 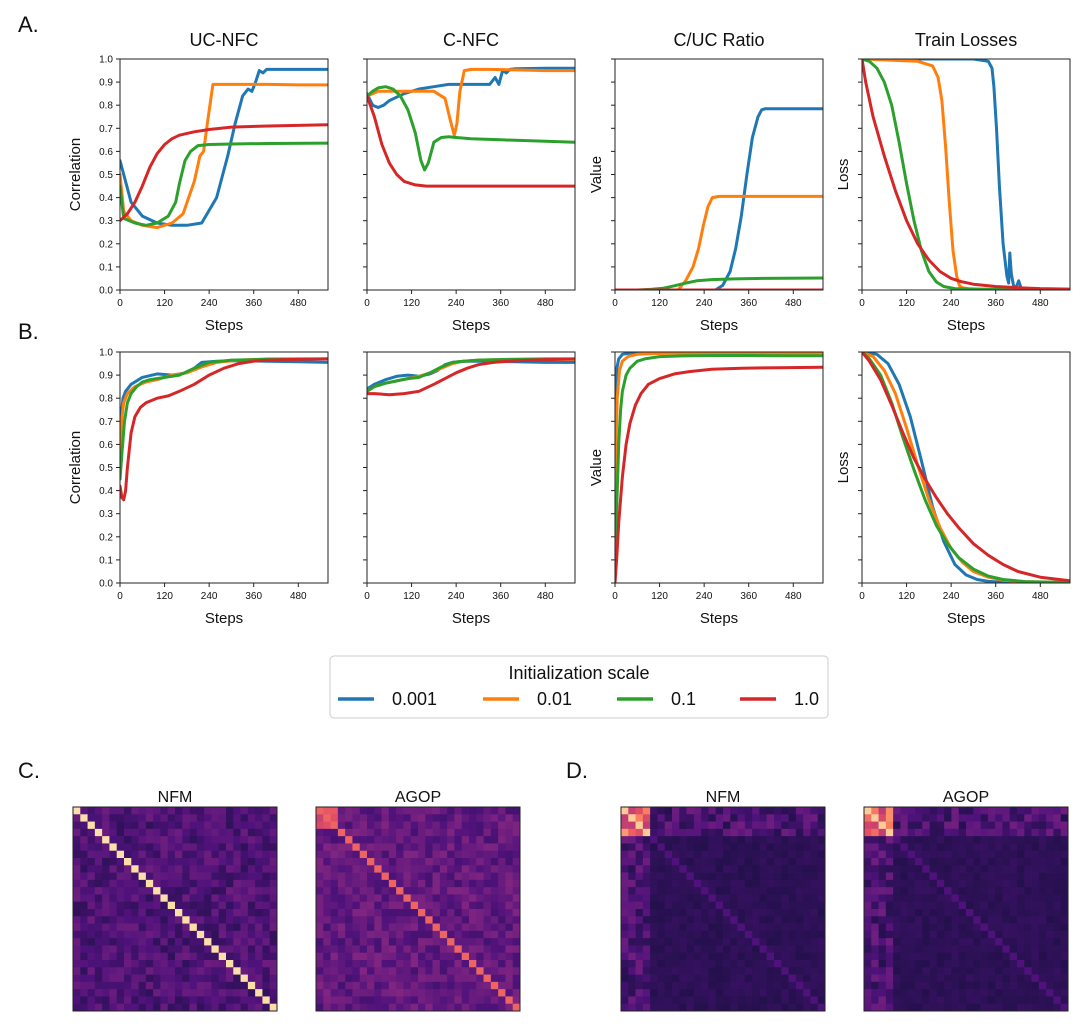 I want to click on series-group-B4, so click(x=966, y=467).